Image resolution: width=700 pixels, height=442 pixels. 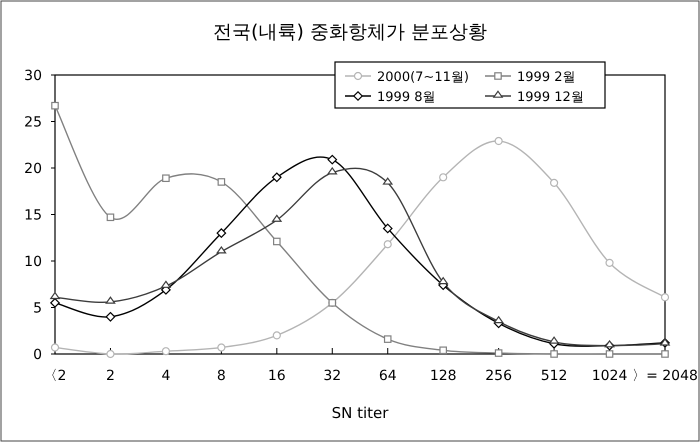 I want to click on y-tick-label: 5, so click(x=37, y=308).